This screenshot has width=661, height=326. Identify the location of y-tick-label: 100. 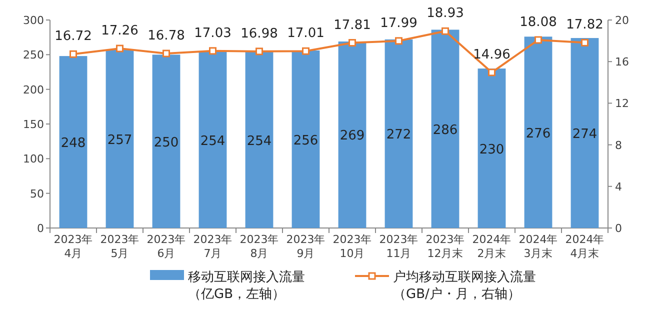
(33, 159).